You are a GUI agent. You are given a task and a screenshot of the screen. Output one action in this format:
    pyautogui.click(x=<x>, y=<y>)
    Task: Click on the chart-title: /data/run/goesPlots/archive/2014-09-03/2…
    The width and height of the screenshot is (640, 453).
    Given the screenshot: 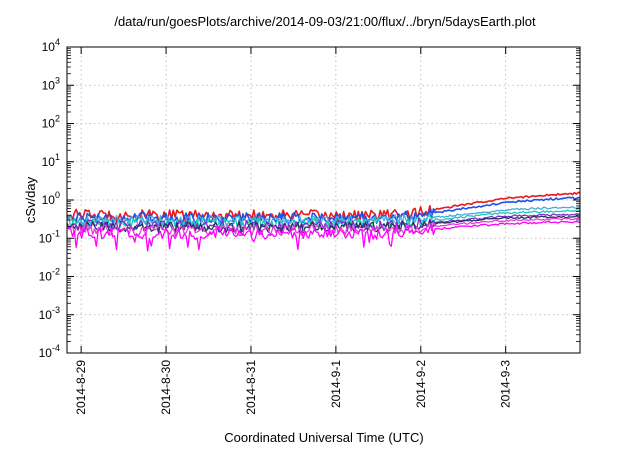 What is the action you would take?
    pyautogui.click(x=325, y=21)
    